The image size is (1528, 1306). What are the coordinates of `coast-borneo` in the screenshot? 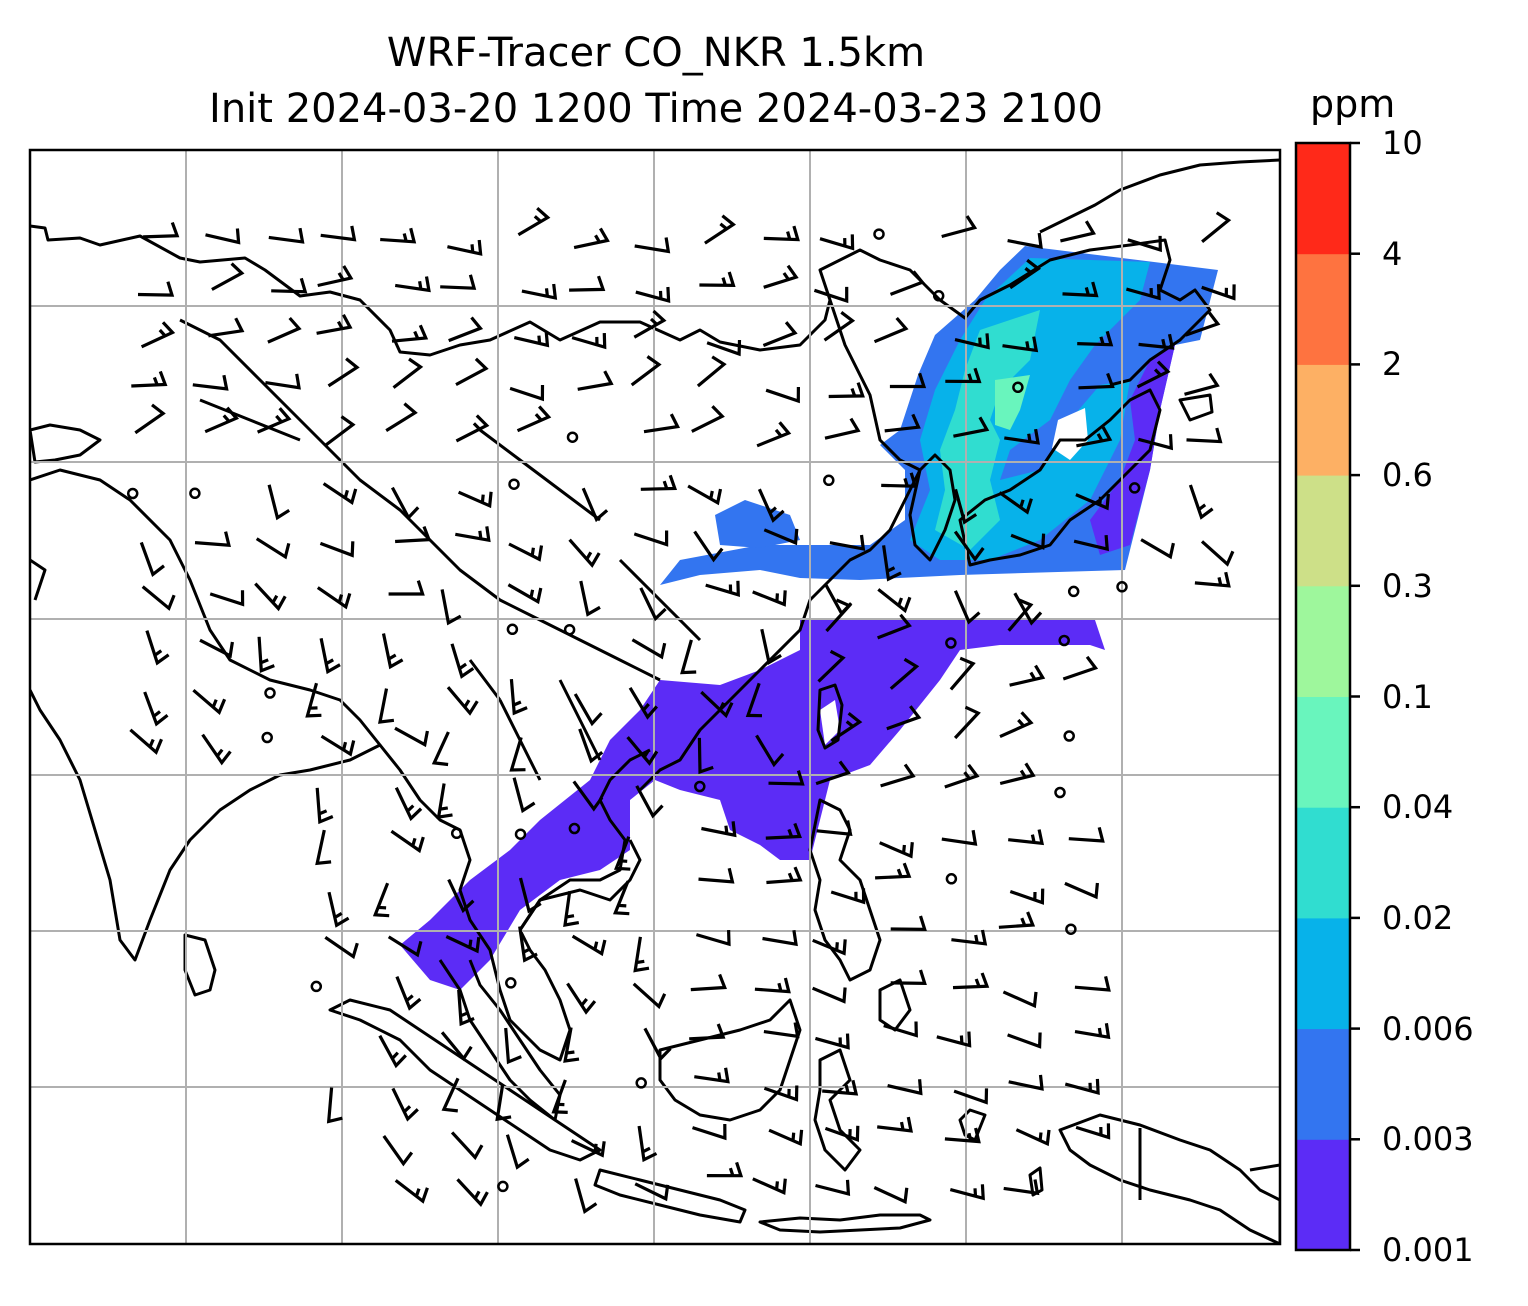 It's located at (730, 1060).